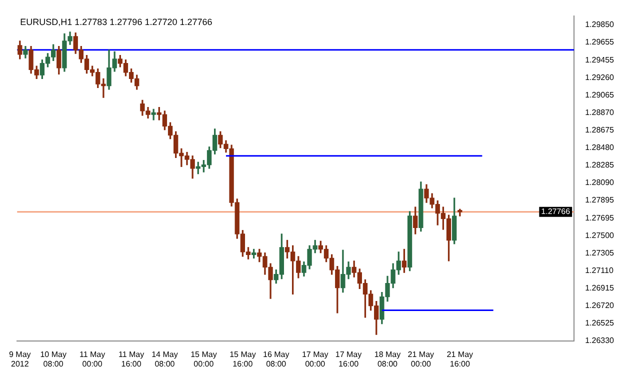  I want to click on x-tick-label: 14 May 08:00, so click(165, 359).